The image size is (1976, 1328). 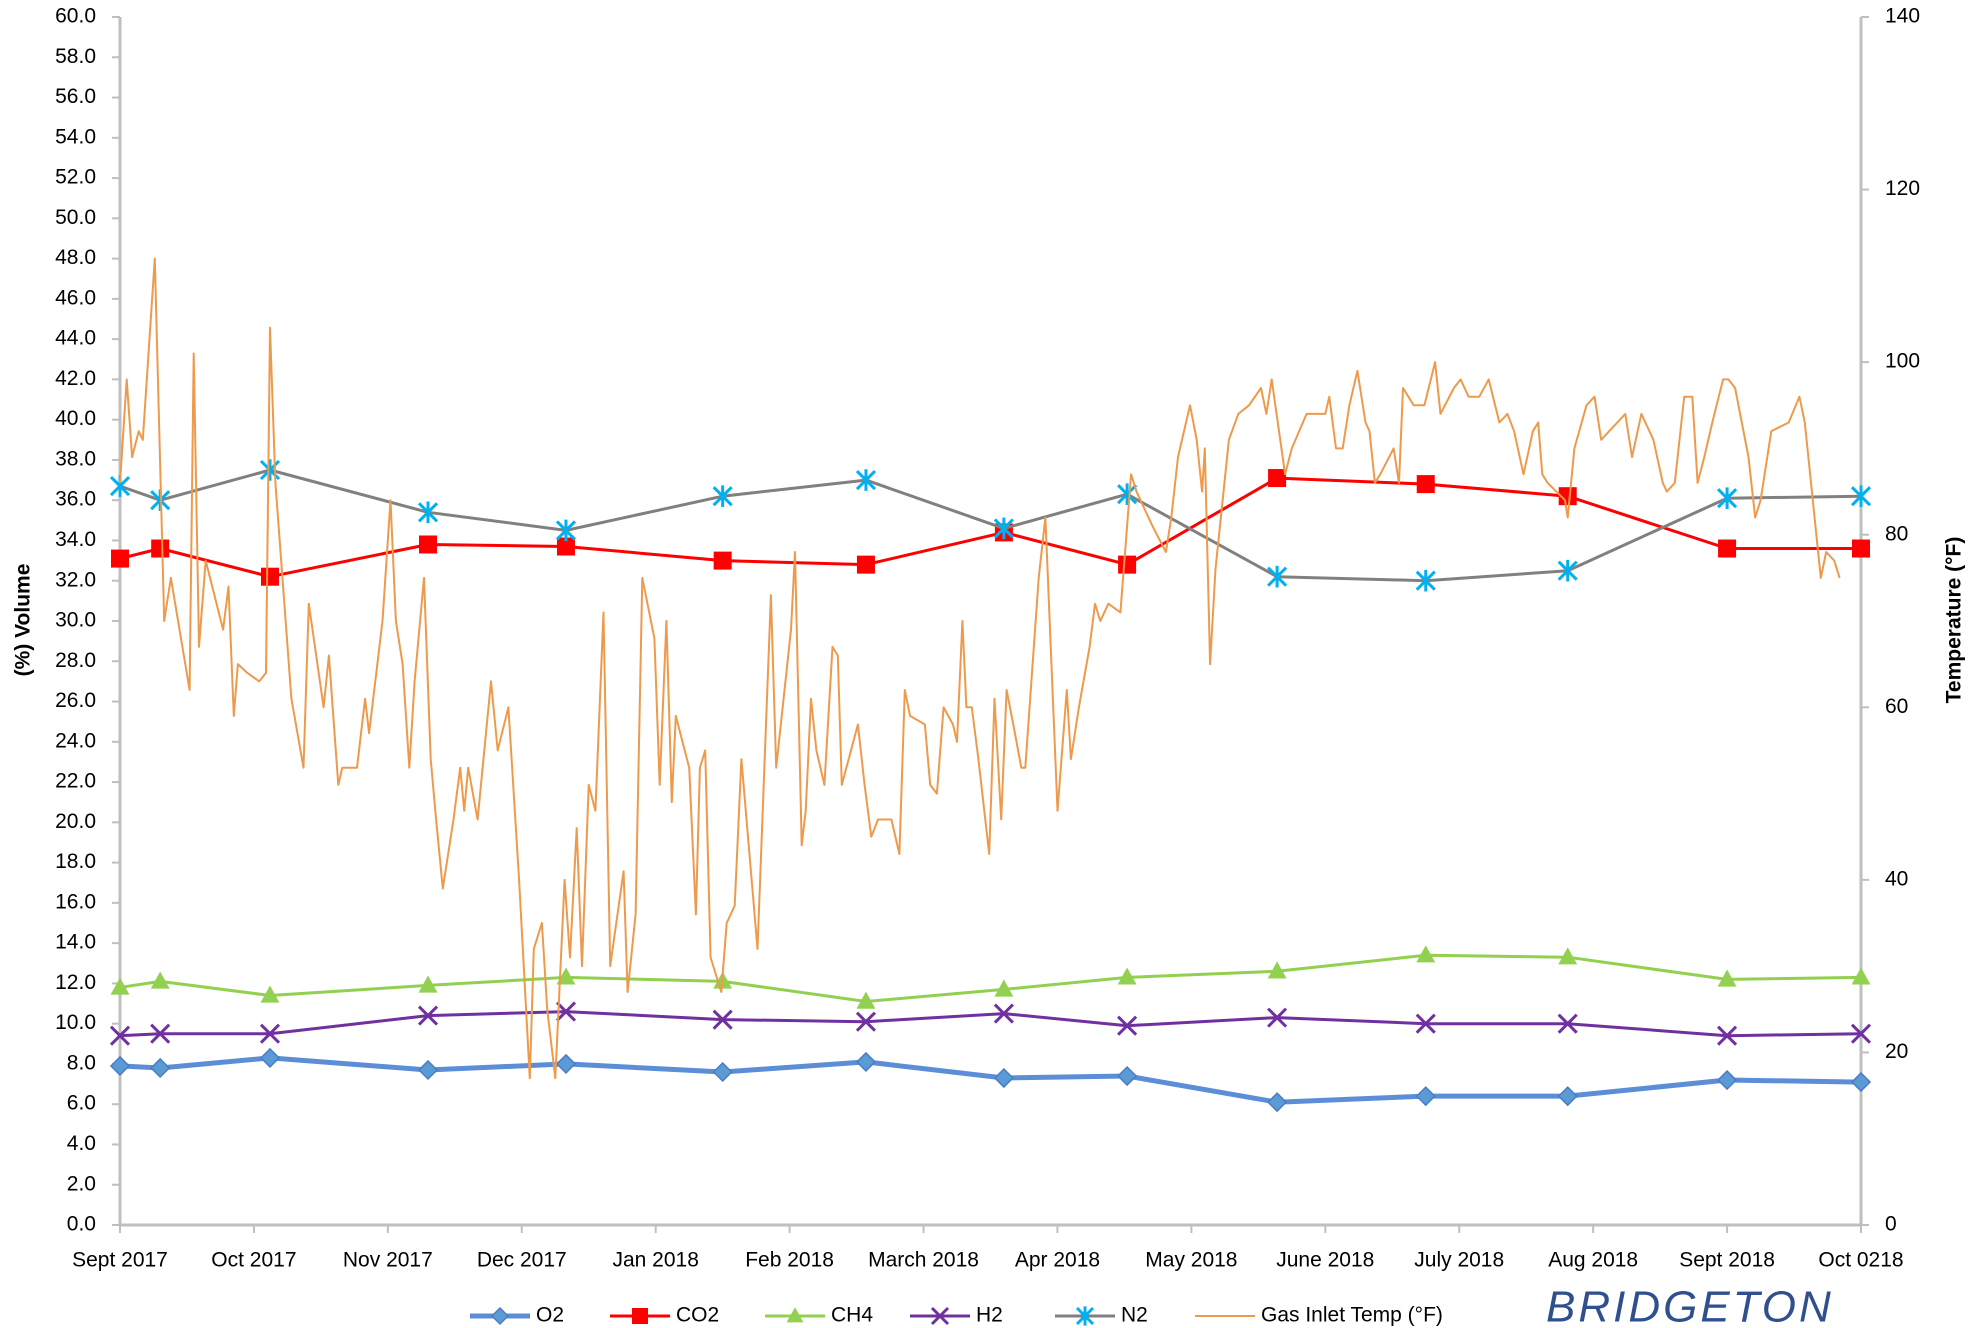 I want to click on y-tick-label: 36.0, so click(x=75, y=499).